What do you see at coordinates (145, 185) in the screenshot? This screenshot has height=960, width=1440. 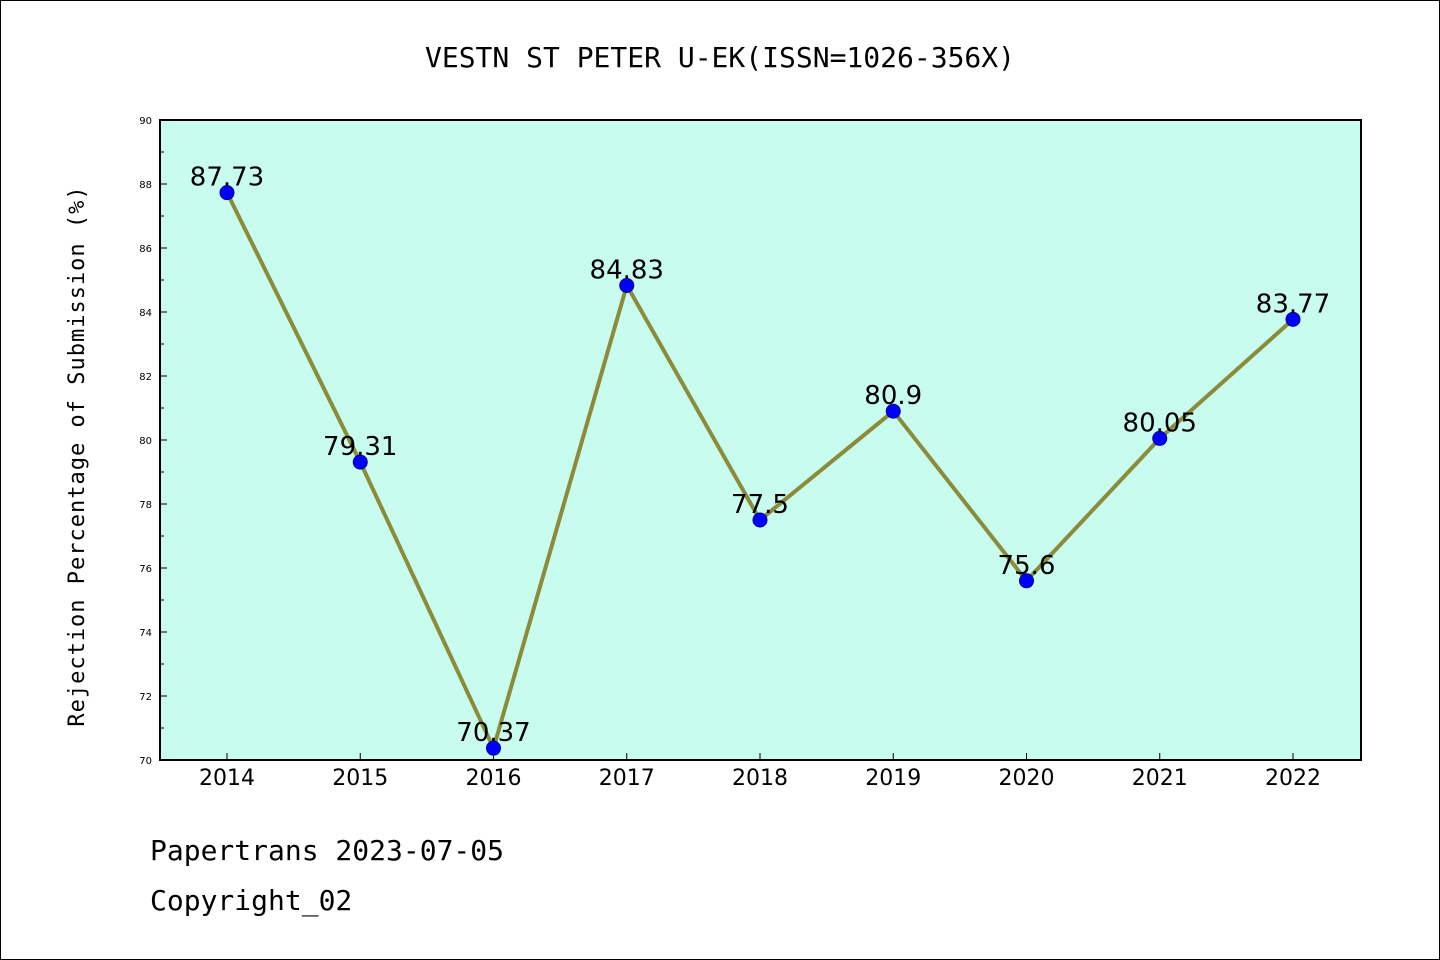 I see `y-tick-label: 88` at bounding box center [145, 185].